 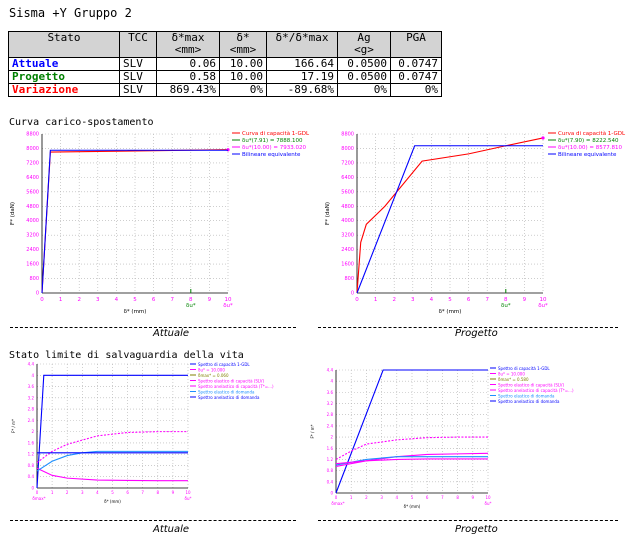 What do you see at coordinates (330, 470) in the screenshot?
I see `y-tick-label: 0.8` at bounding box center [330, 470].